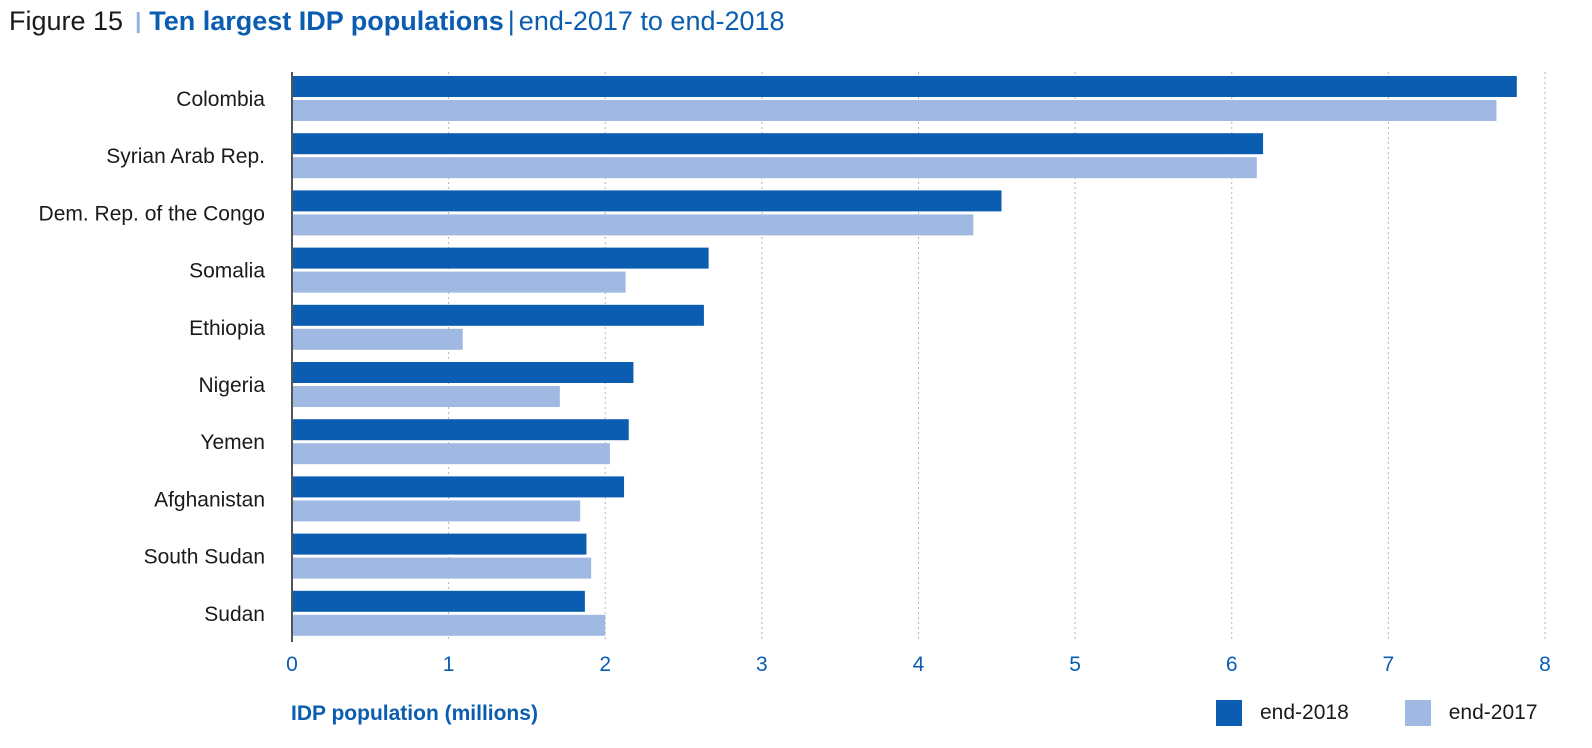 Image resolution: width=1592 pixels, height=748 pixels. What do you see at coordinates (204, 557) in the screenshot?
I see `category-label-9: South Sudan` at bounding box center [204, 557].